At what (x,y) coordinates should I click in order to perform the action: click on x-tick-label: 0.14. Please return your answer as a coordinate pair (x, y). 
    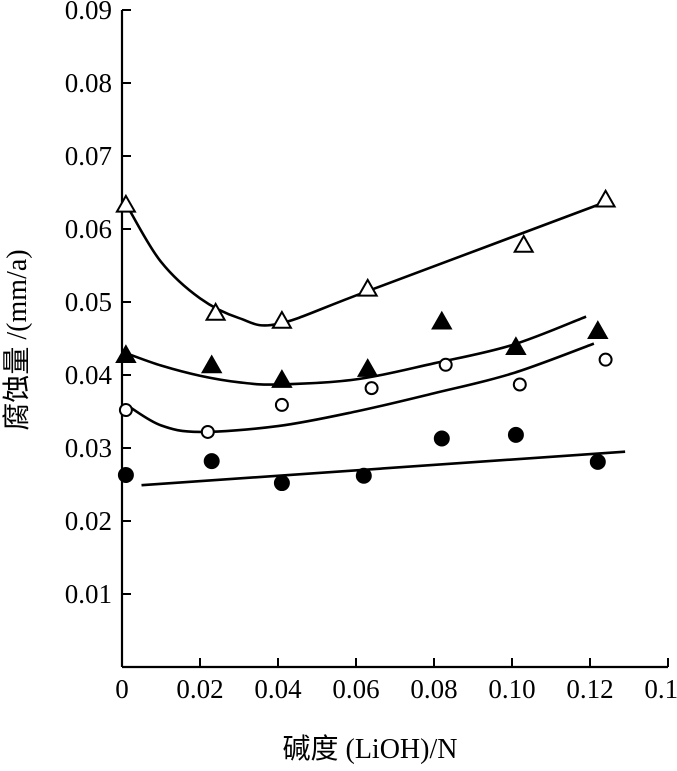
    Looking at the image, I should click on (660, 689).